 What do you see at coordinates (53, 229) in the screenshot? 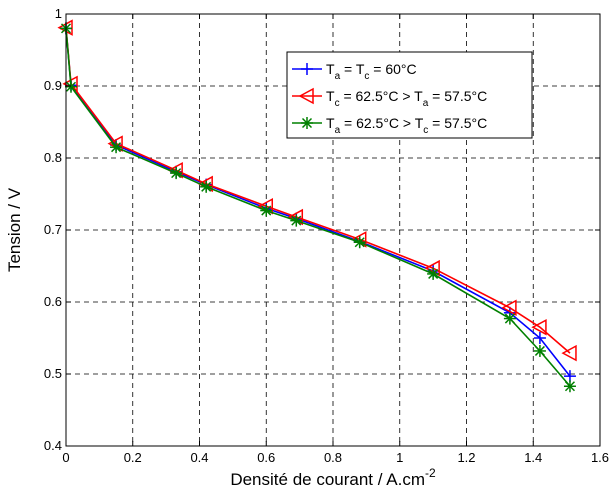
I see `y-tick-label: 0.7` at bounding box center [53, 229].